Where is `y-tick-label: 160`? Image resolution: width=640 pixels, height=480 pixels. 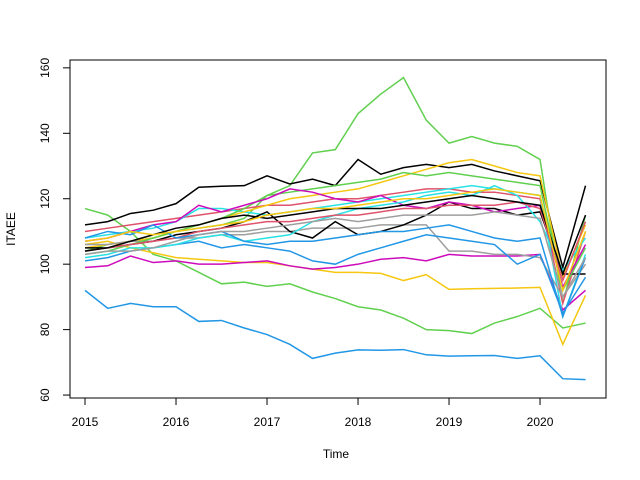 y-tick-label: 160 is located at coordinates (45, 68).